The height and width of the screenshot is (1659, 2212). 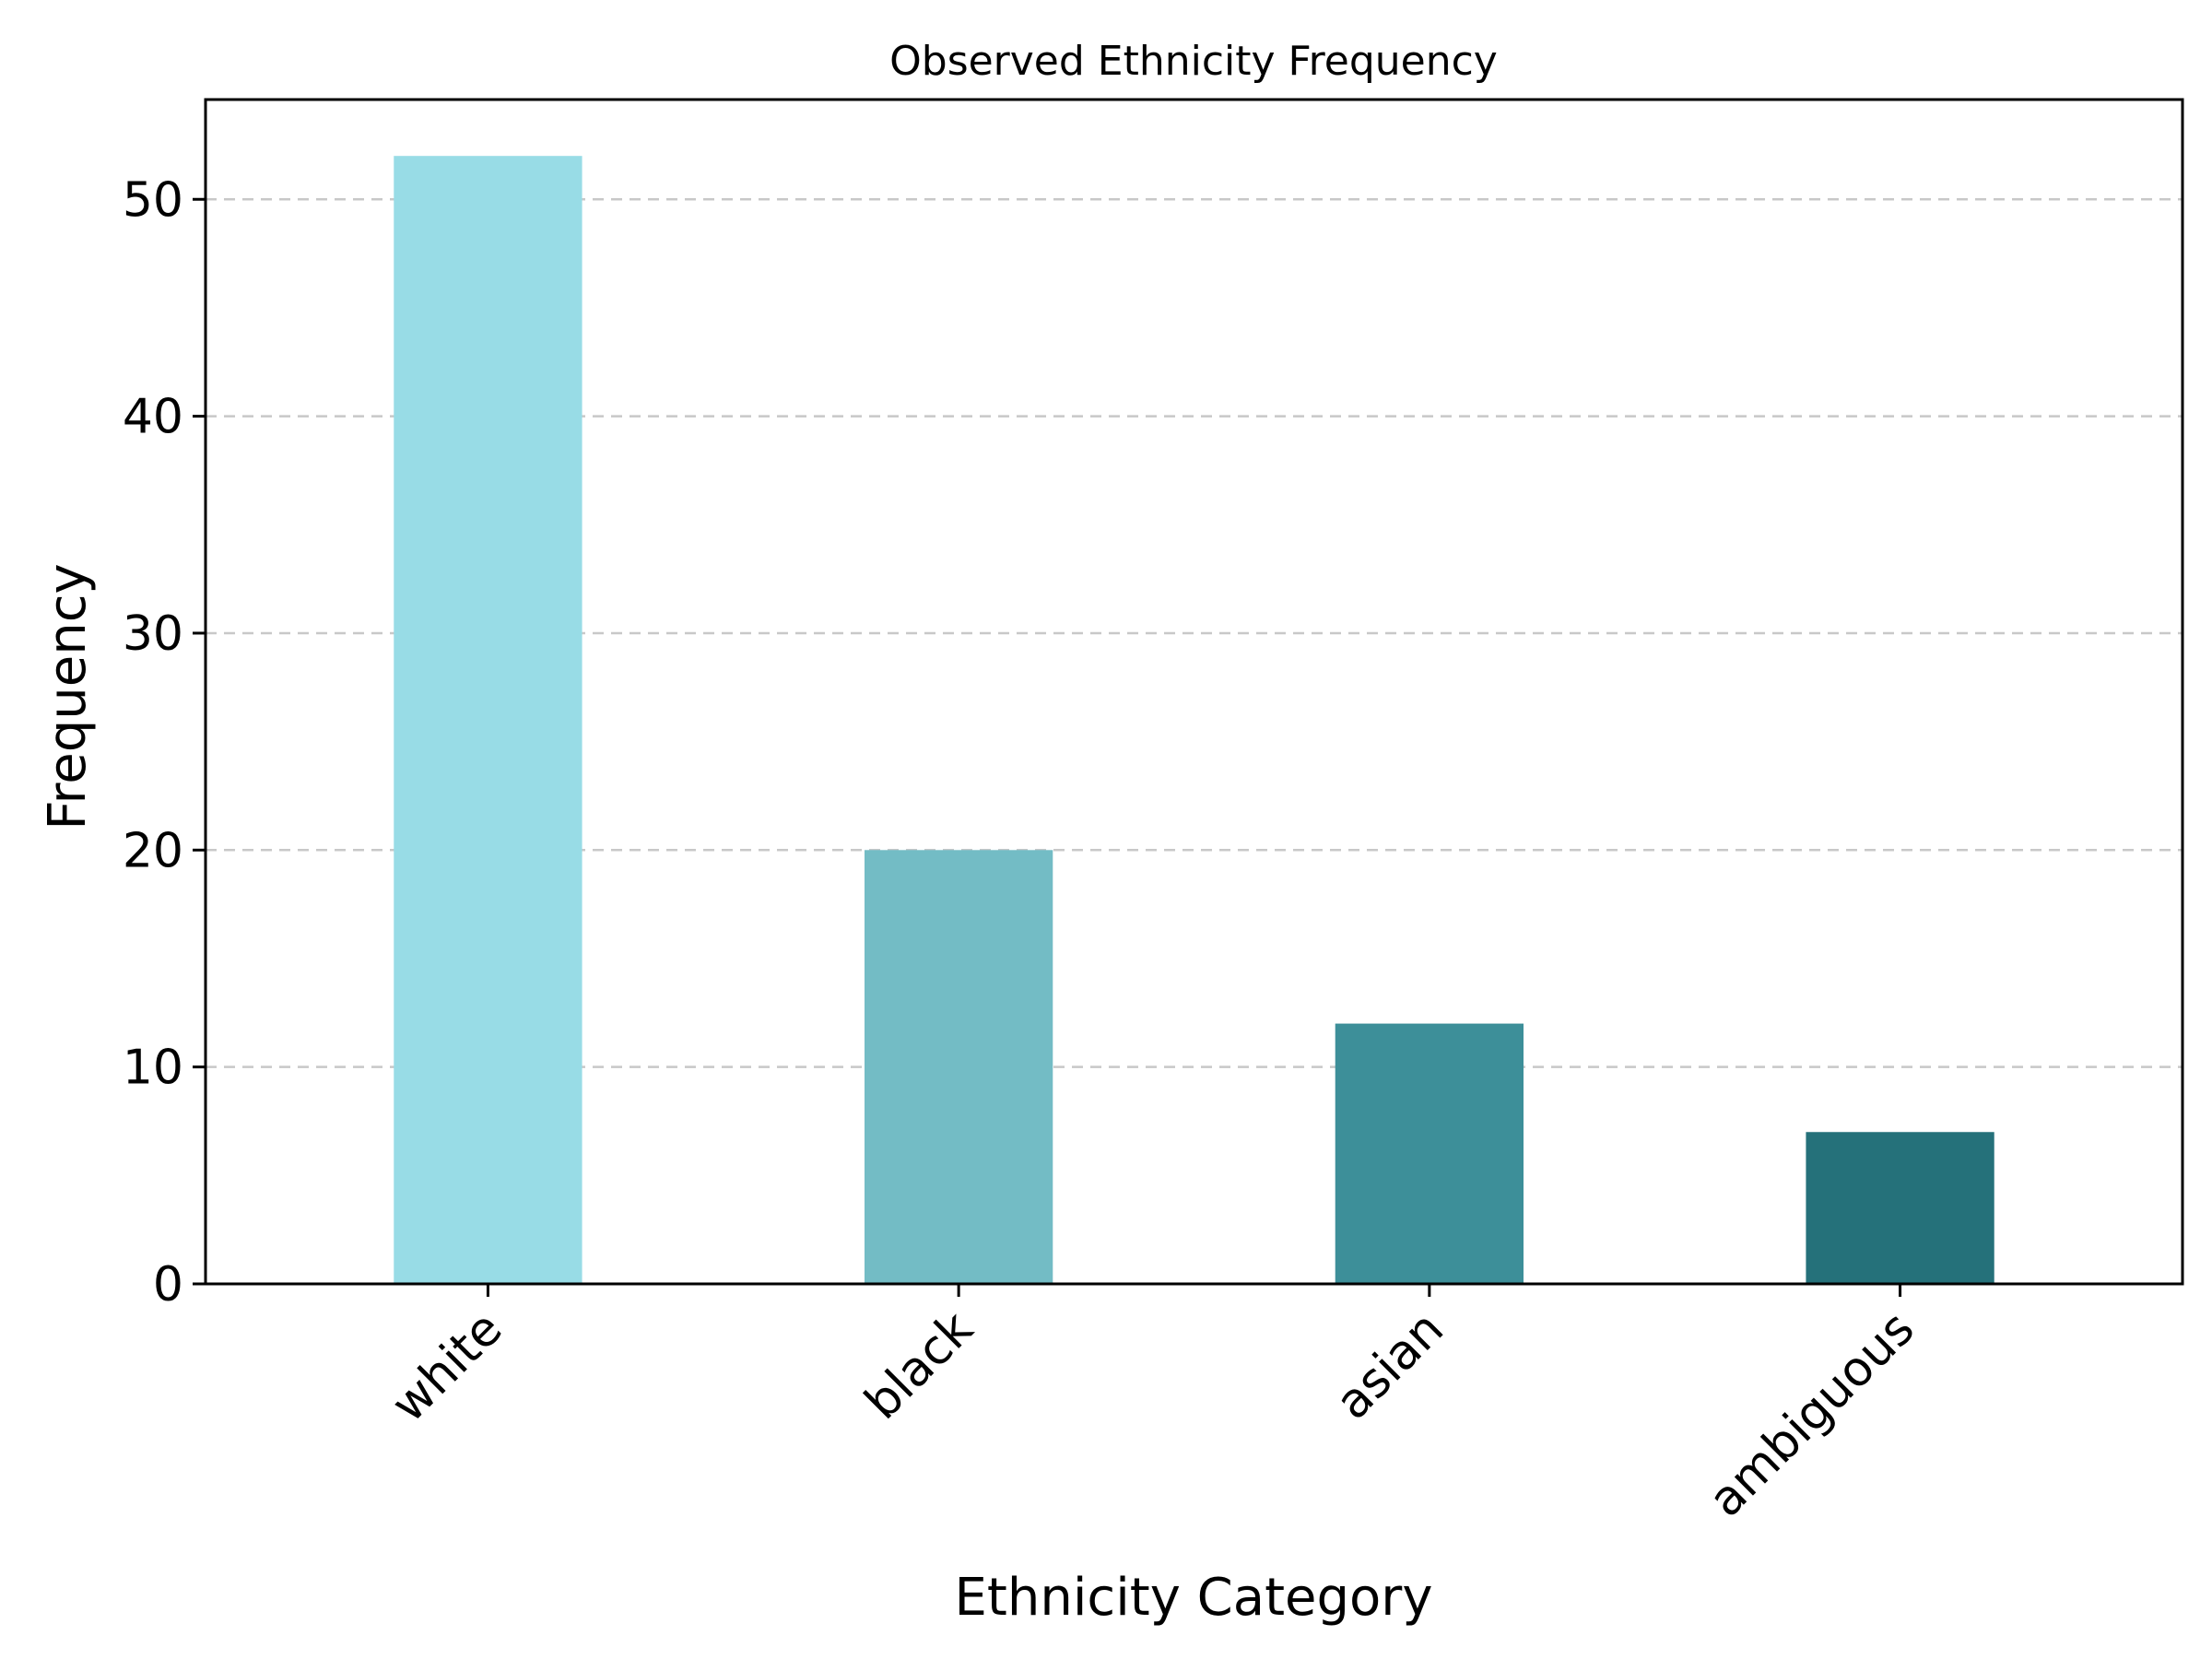 I want to click on bar-ambiguous, so click(x=1900, y=1208).